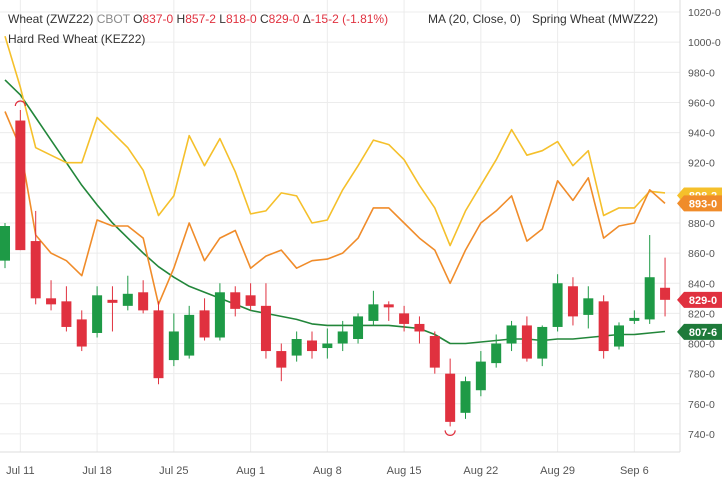 The image size is (725, 484). Describe the element at coordinates (138, 19) in the screenshot. I see `open-label: O` at that location.